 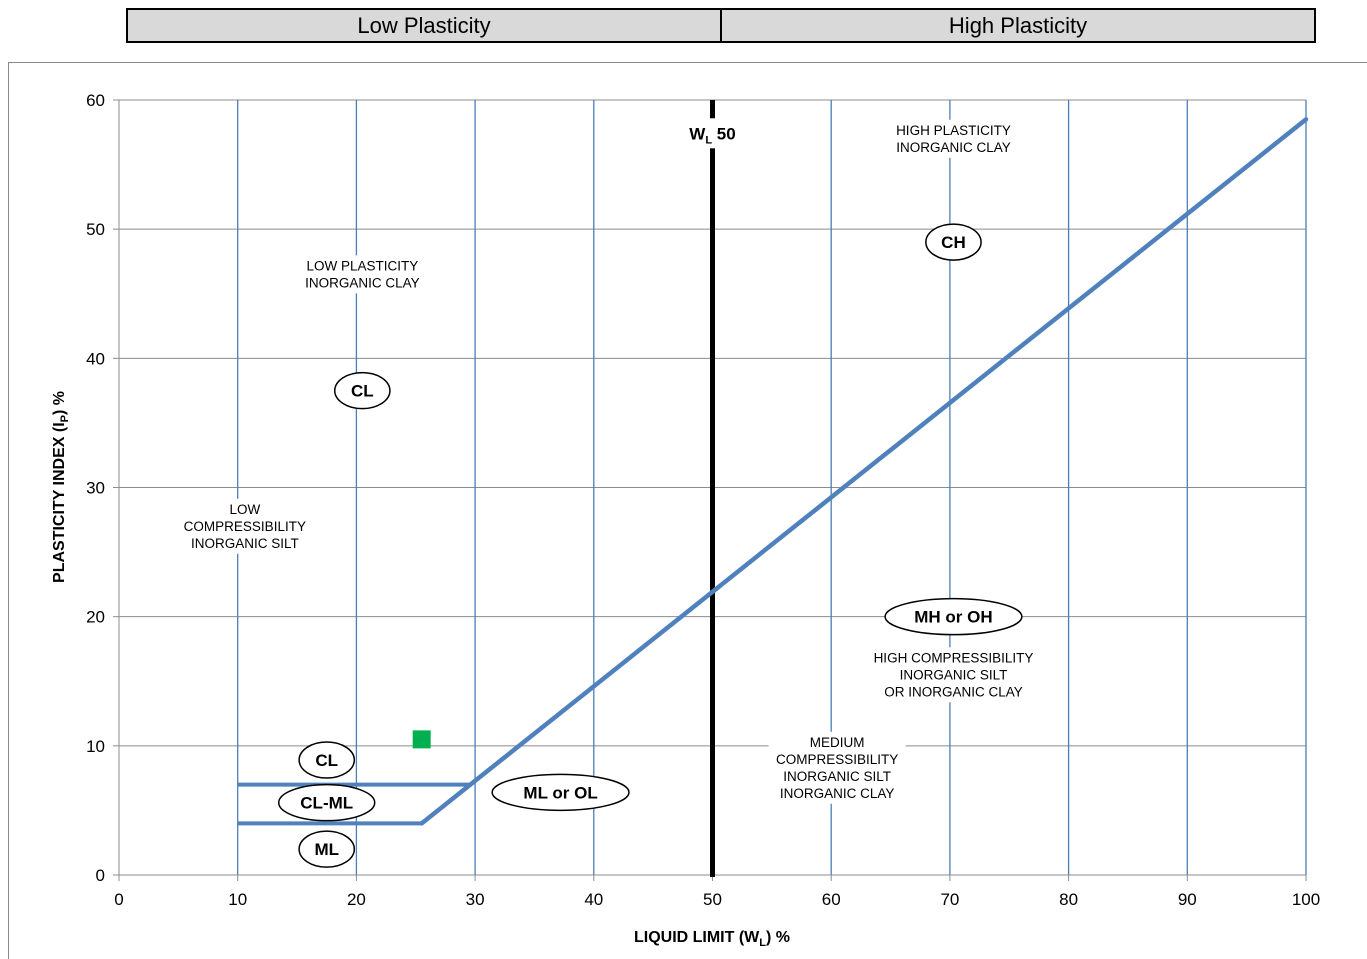 I want to click on y-tick-label: 50, so click(x=95, y=229).